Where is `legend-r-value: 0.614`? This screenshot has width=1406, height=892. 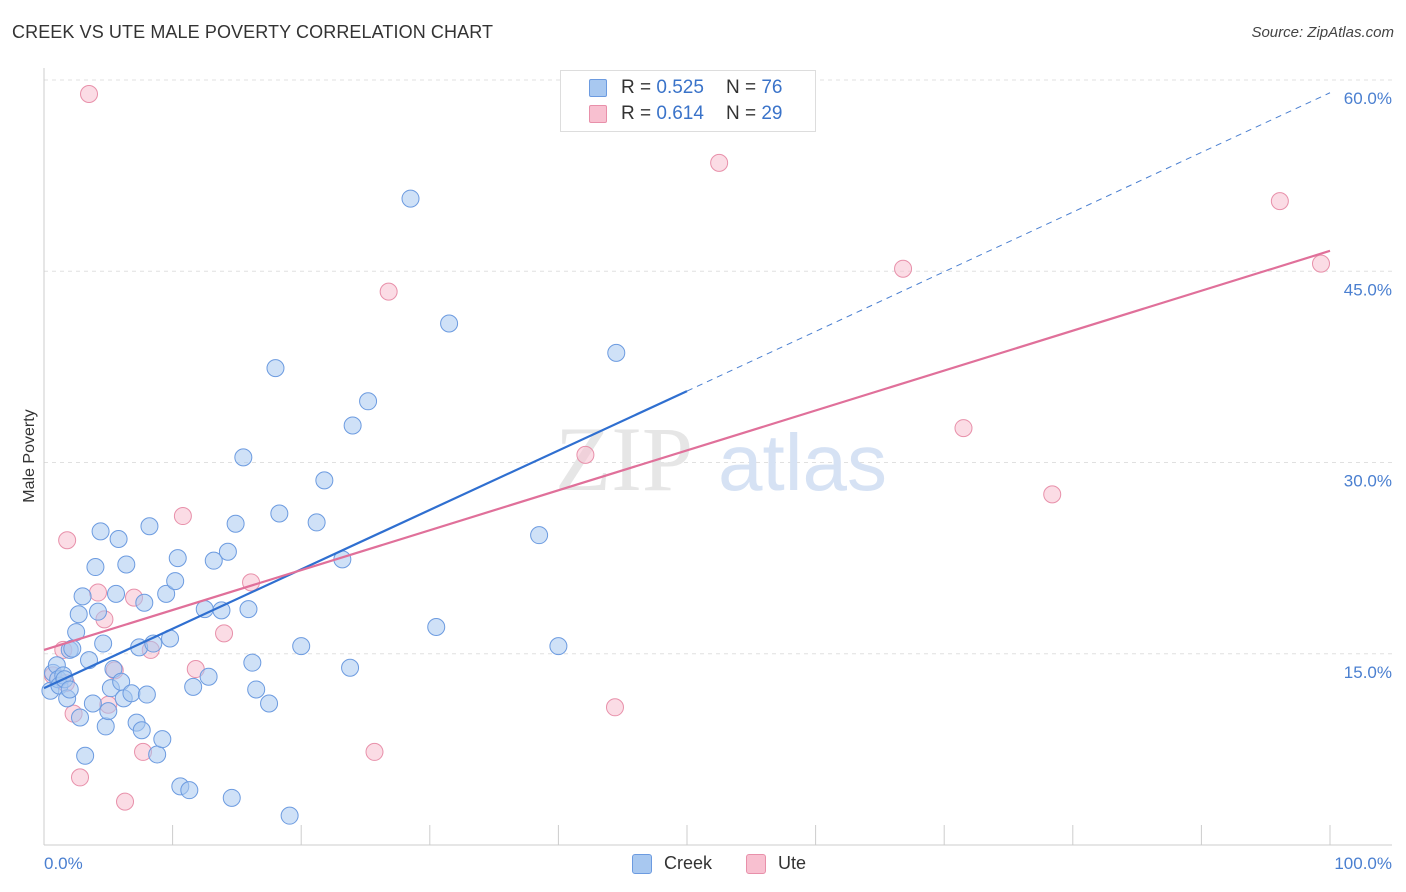
legend-r-value: 0.614 is located at coordinates (680, 113).